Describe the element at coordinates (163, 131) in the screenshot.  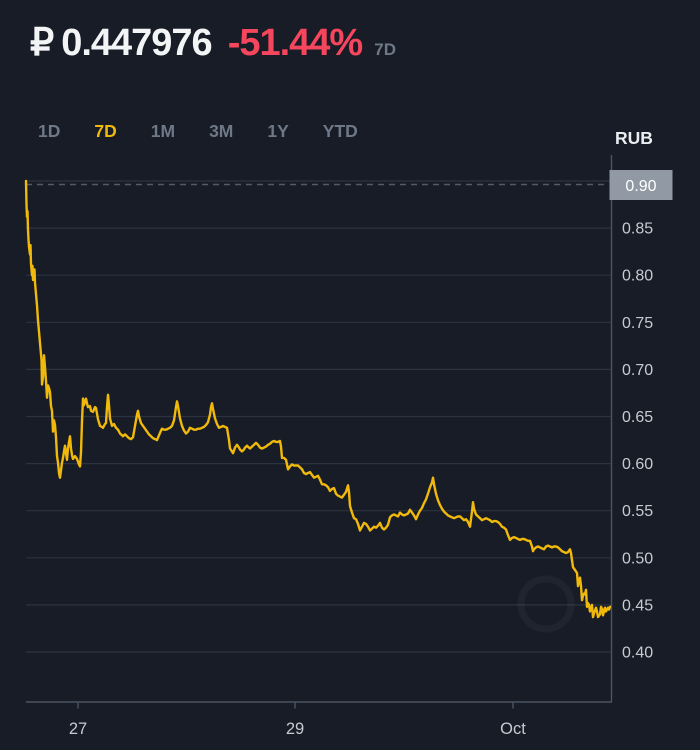
I see `tab-1m: 1M` at that location.